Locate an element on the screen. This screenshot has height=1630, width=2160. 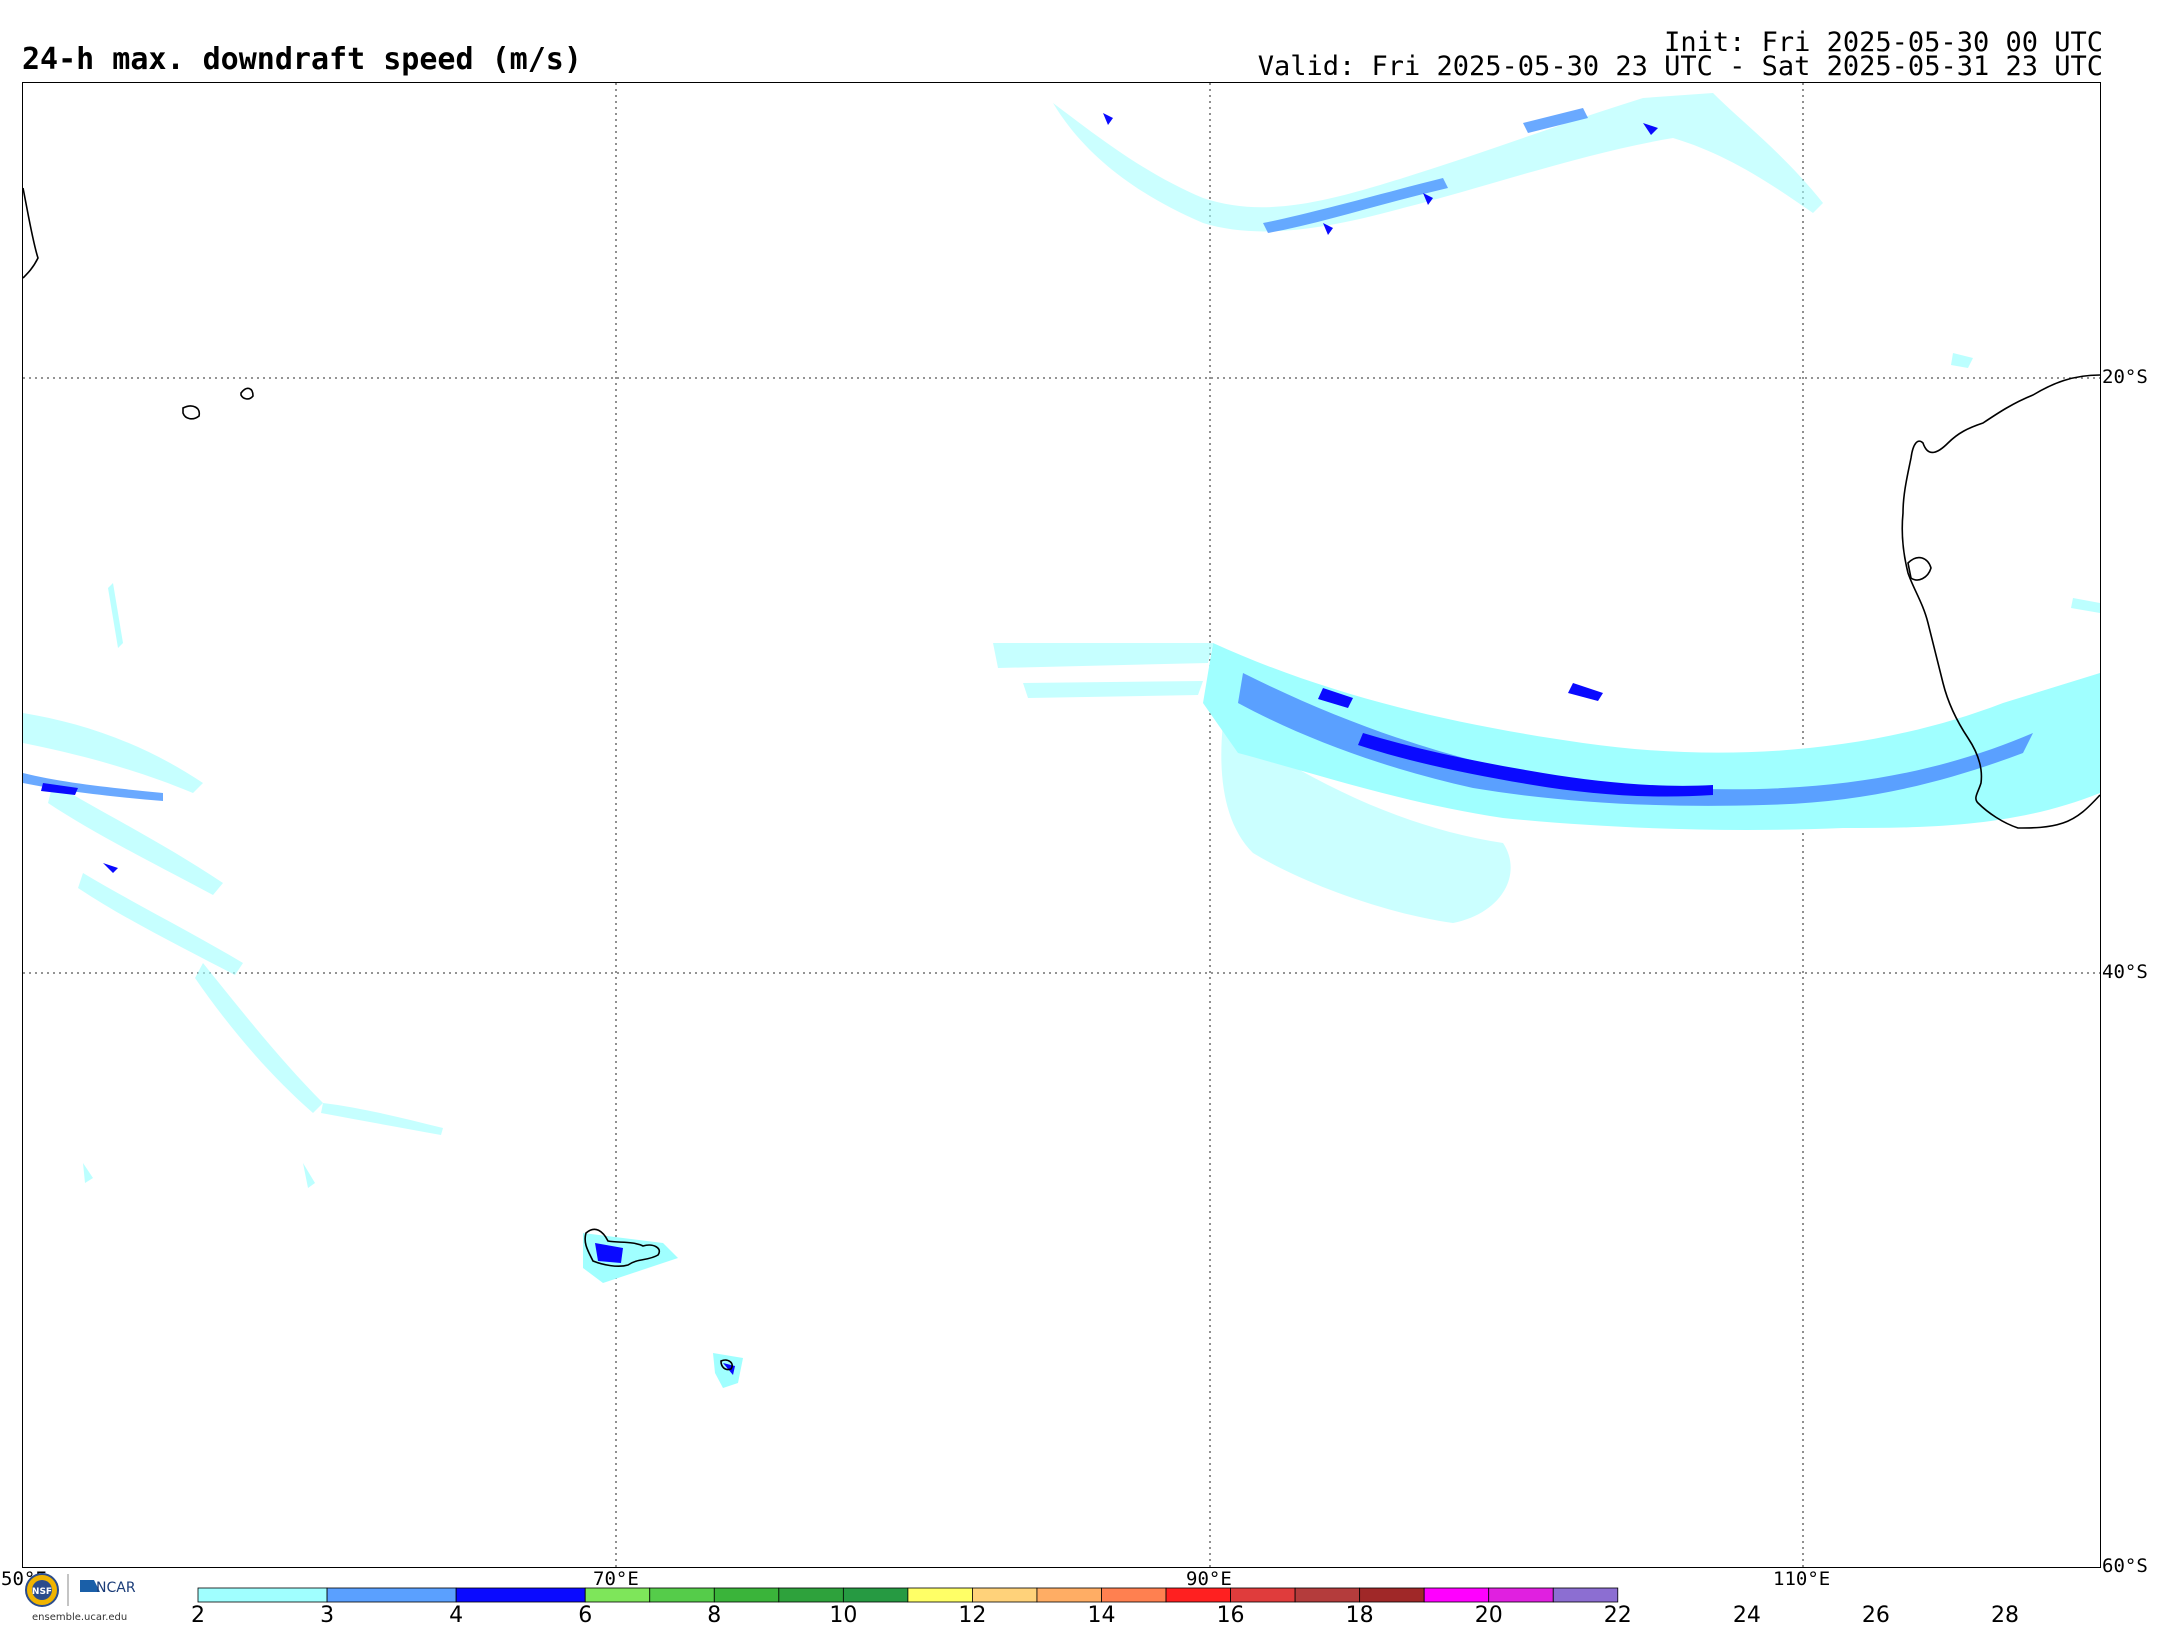
coastline-australia is located at coordinates (2000, 601).